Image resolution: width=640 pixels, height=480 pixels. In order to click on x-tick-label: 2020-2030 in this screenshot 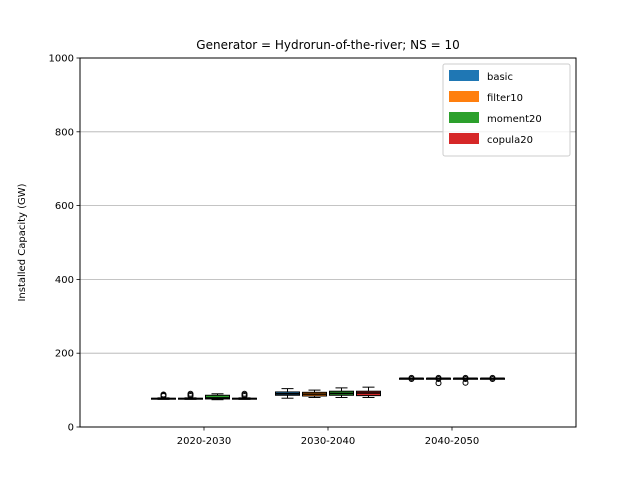, I will do `click(204, 441)`.